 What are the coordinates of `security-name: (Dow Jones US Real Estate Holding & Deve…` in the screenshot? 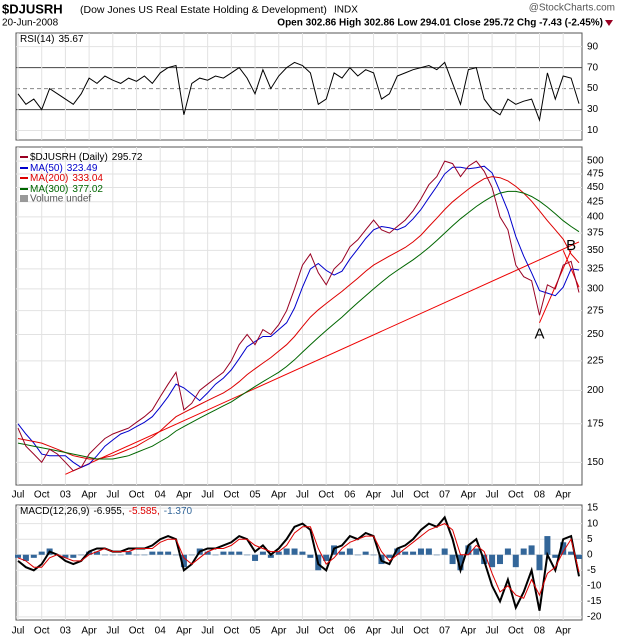 It's located at (203, 10).